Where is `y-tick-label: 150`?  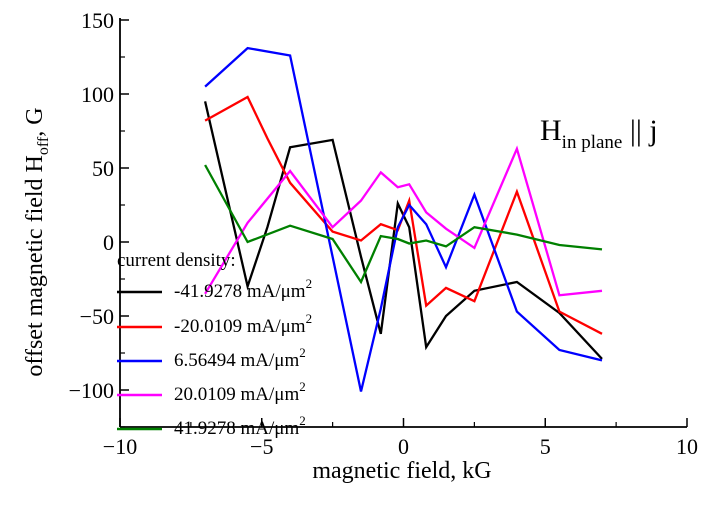
y-tick-label: 150 is located at coordinates (97, 20).